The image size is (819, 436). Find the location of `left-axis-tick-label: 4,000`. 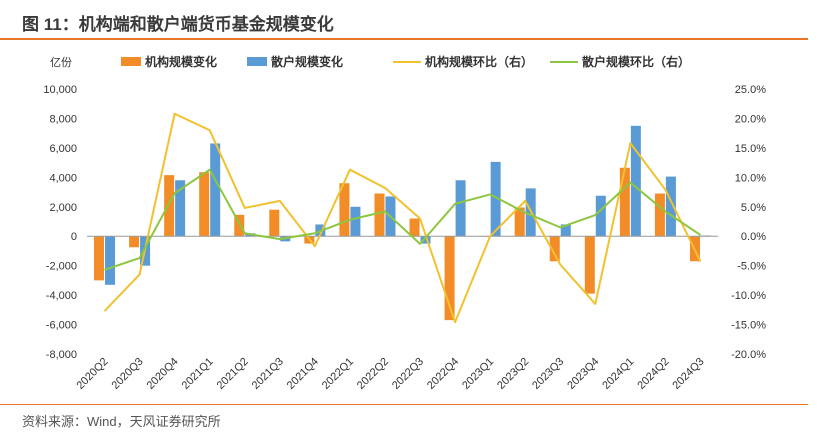

left-axis-tick-label: 4,000 is located at coordinates (63, 178).